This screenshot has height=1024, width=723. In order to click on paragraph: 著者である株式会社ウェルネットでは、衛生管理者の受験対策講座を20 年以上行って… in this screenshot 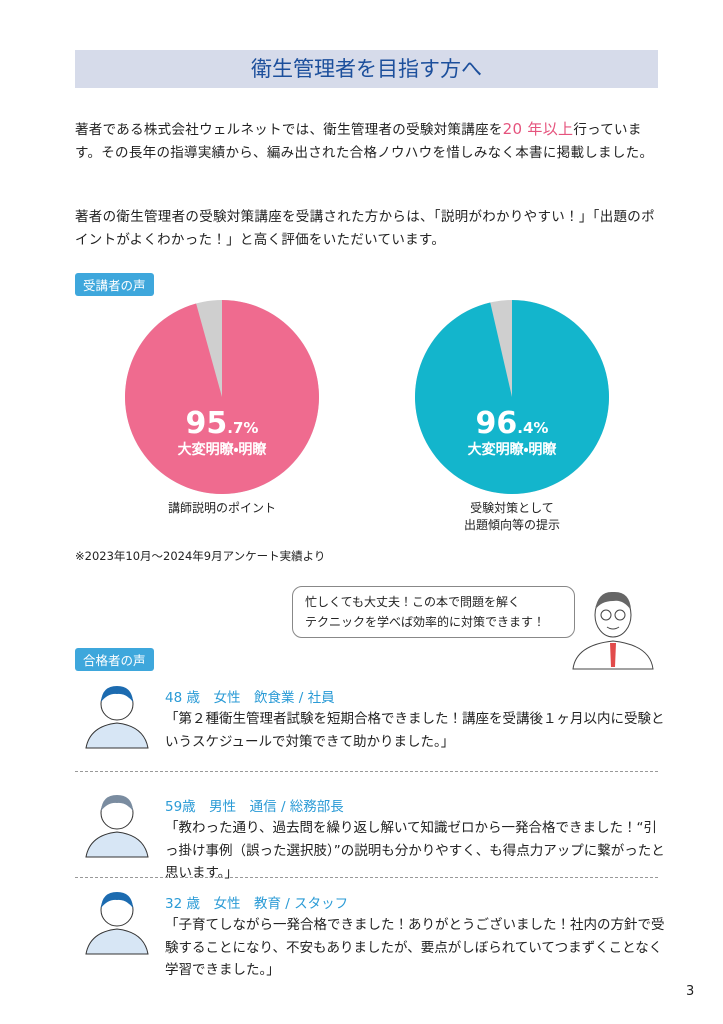, I will do `click(367, 141)`.